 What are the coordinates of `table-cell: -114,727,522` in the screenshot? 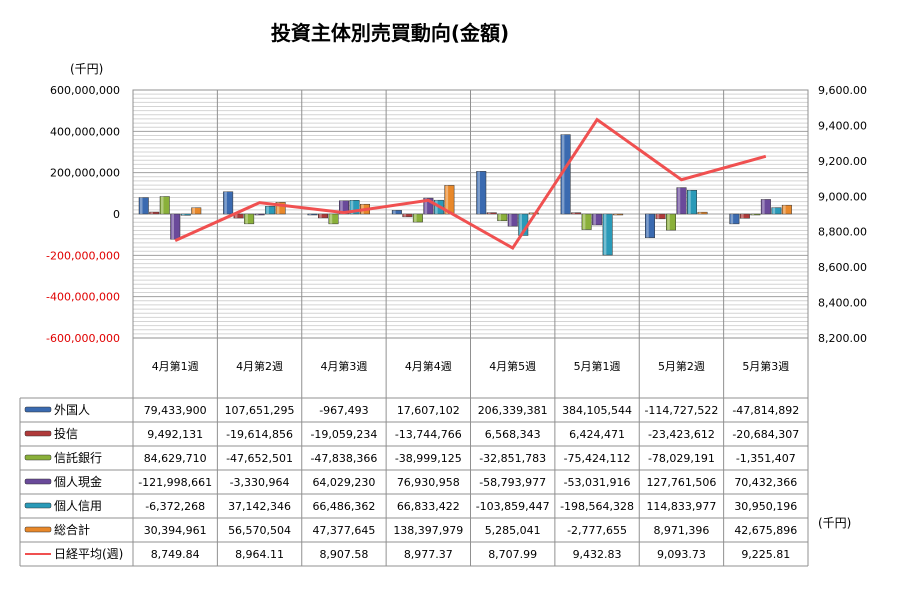 It's located at (681, 410).